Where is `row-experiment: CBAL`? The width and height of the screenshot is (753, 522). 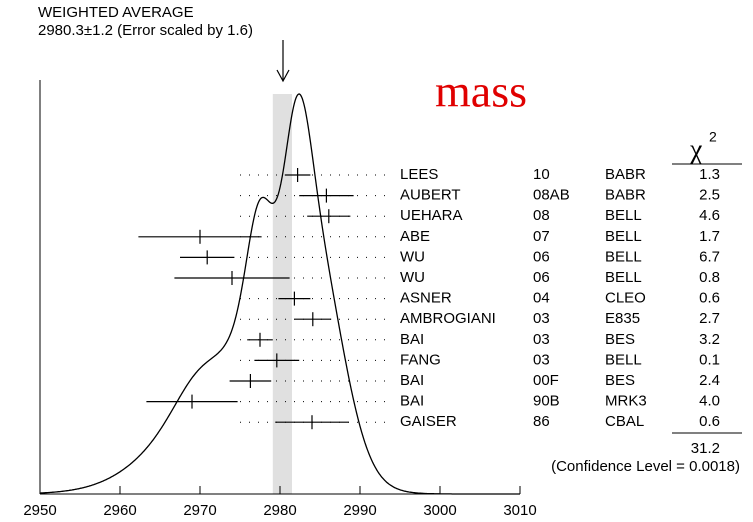
row-experiment: CBAL is located at coordinates (624, 421).